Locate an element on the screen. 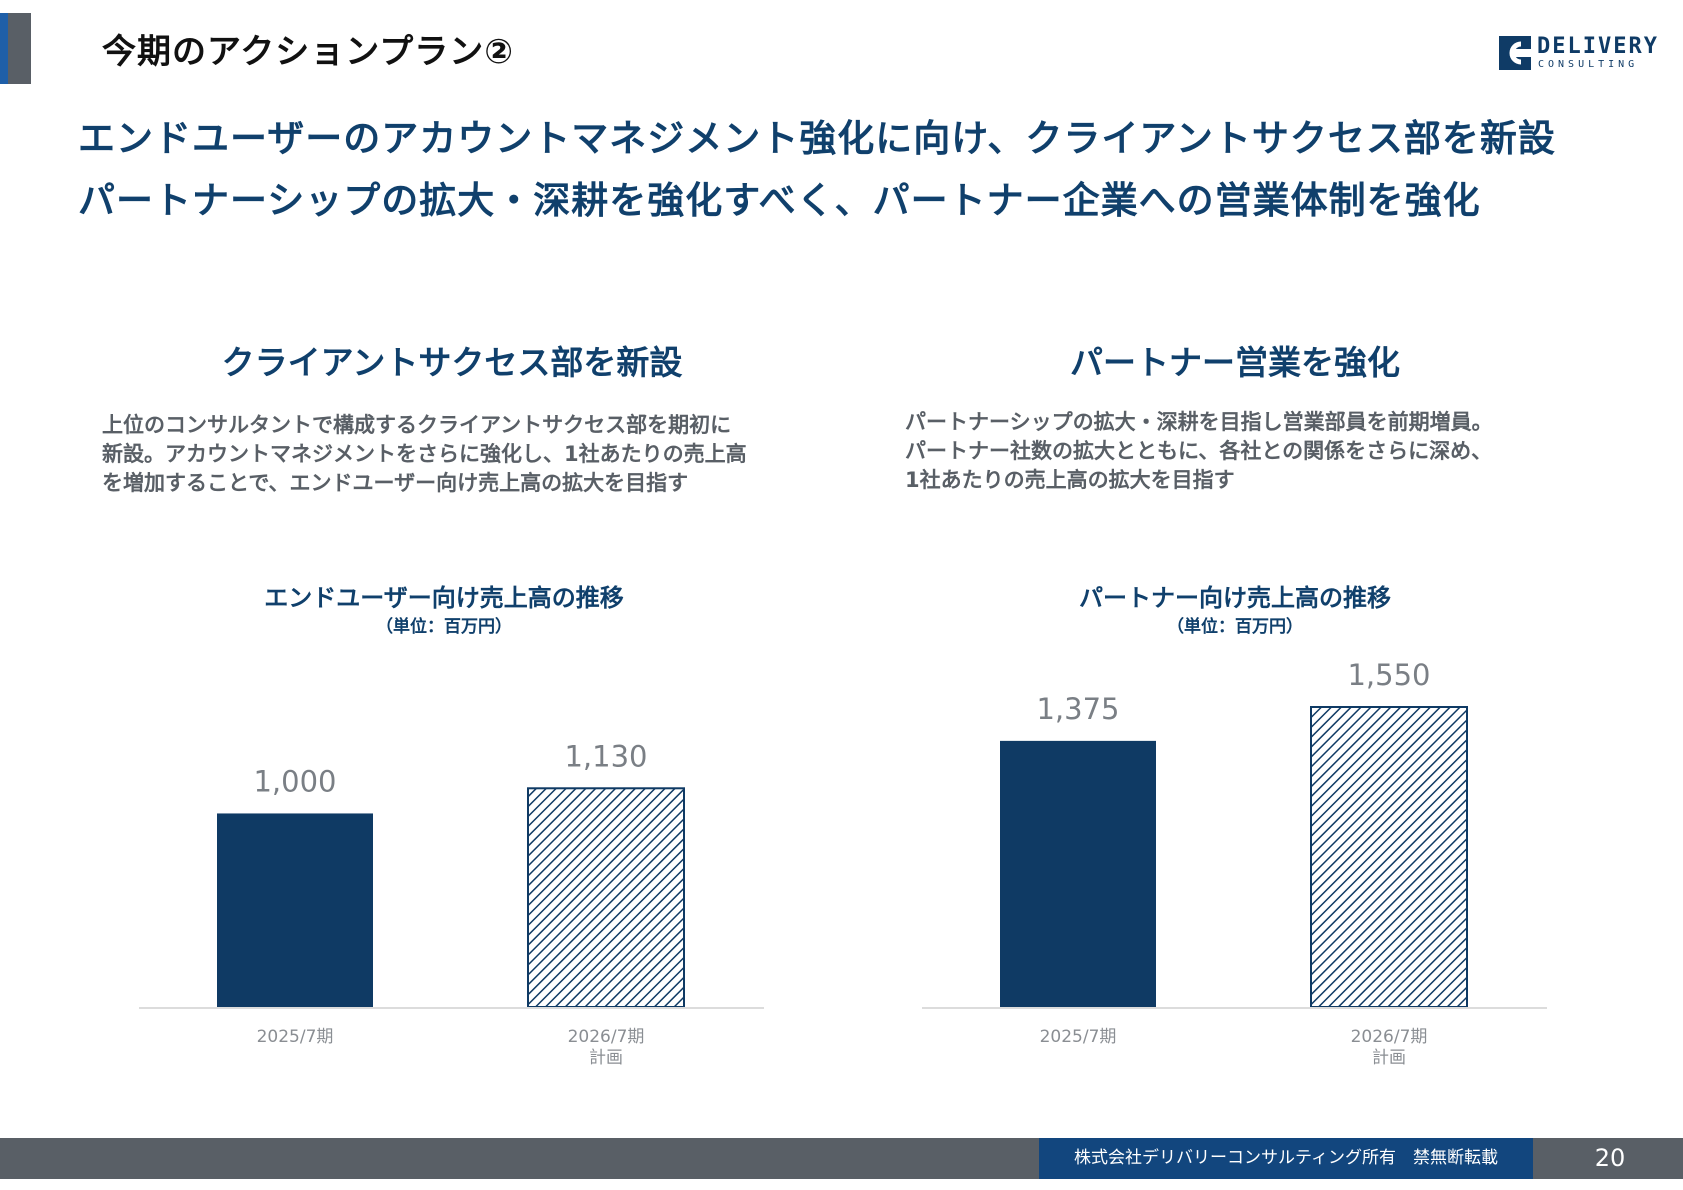 The image size is (1683, 1190). right-desc-line: パートナーシップの拡大・深耕を目指し営業部員を前期増員。 is located at coordinates (1199, 422).